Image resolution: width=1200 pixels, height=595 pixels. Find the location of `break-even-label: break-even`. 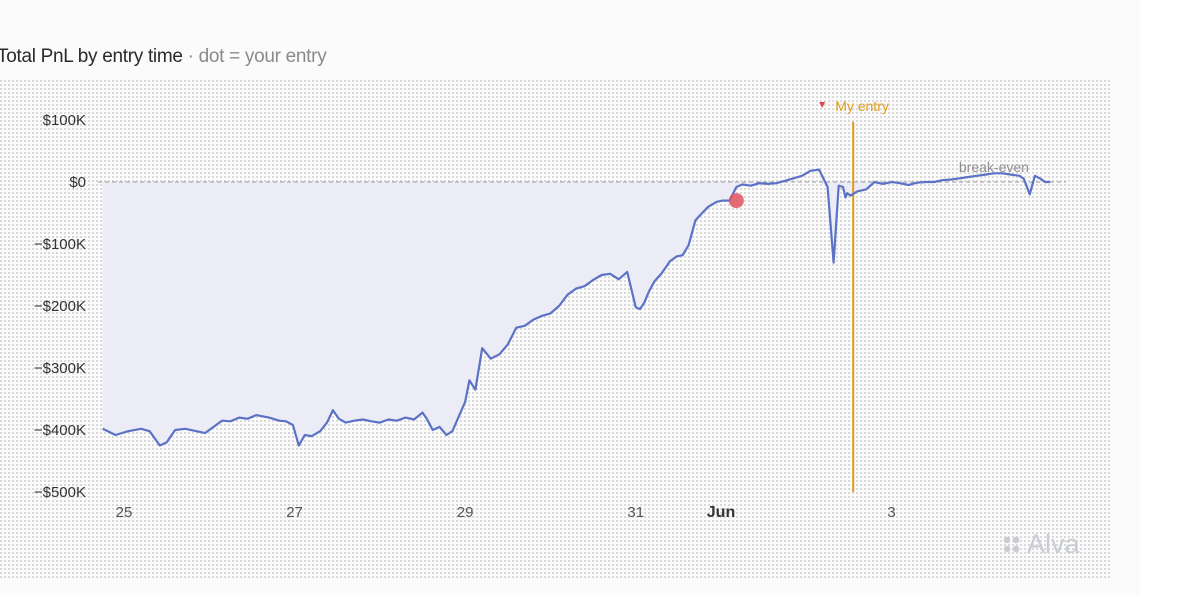

break-even-label: break-even is located at coordinates (994, 167).